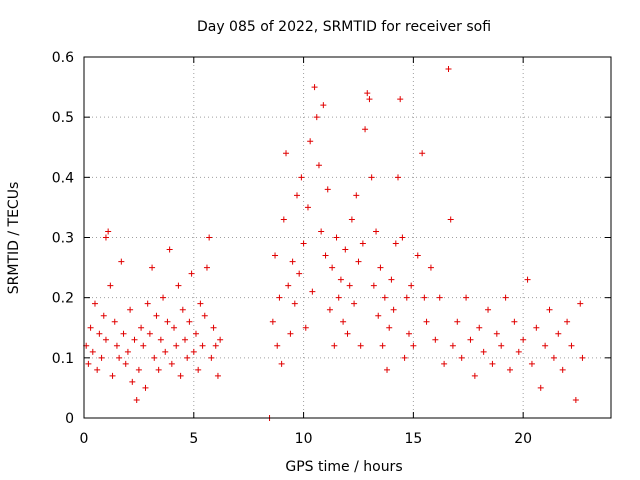  What do you see at coordinates (84, 439) in the screenshot?
I see `x-tick-label: 0` at bounding box center [84, 439].